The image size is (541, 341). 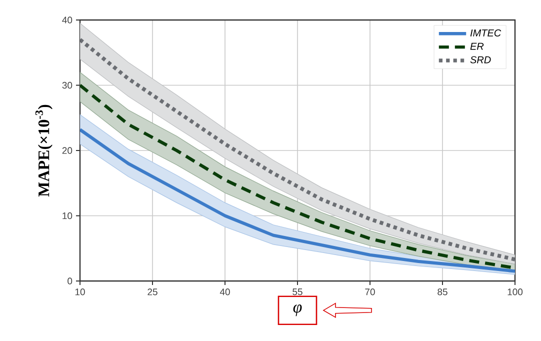 I want to click on legend-label: ER, so click(x=477, y=46).